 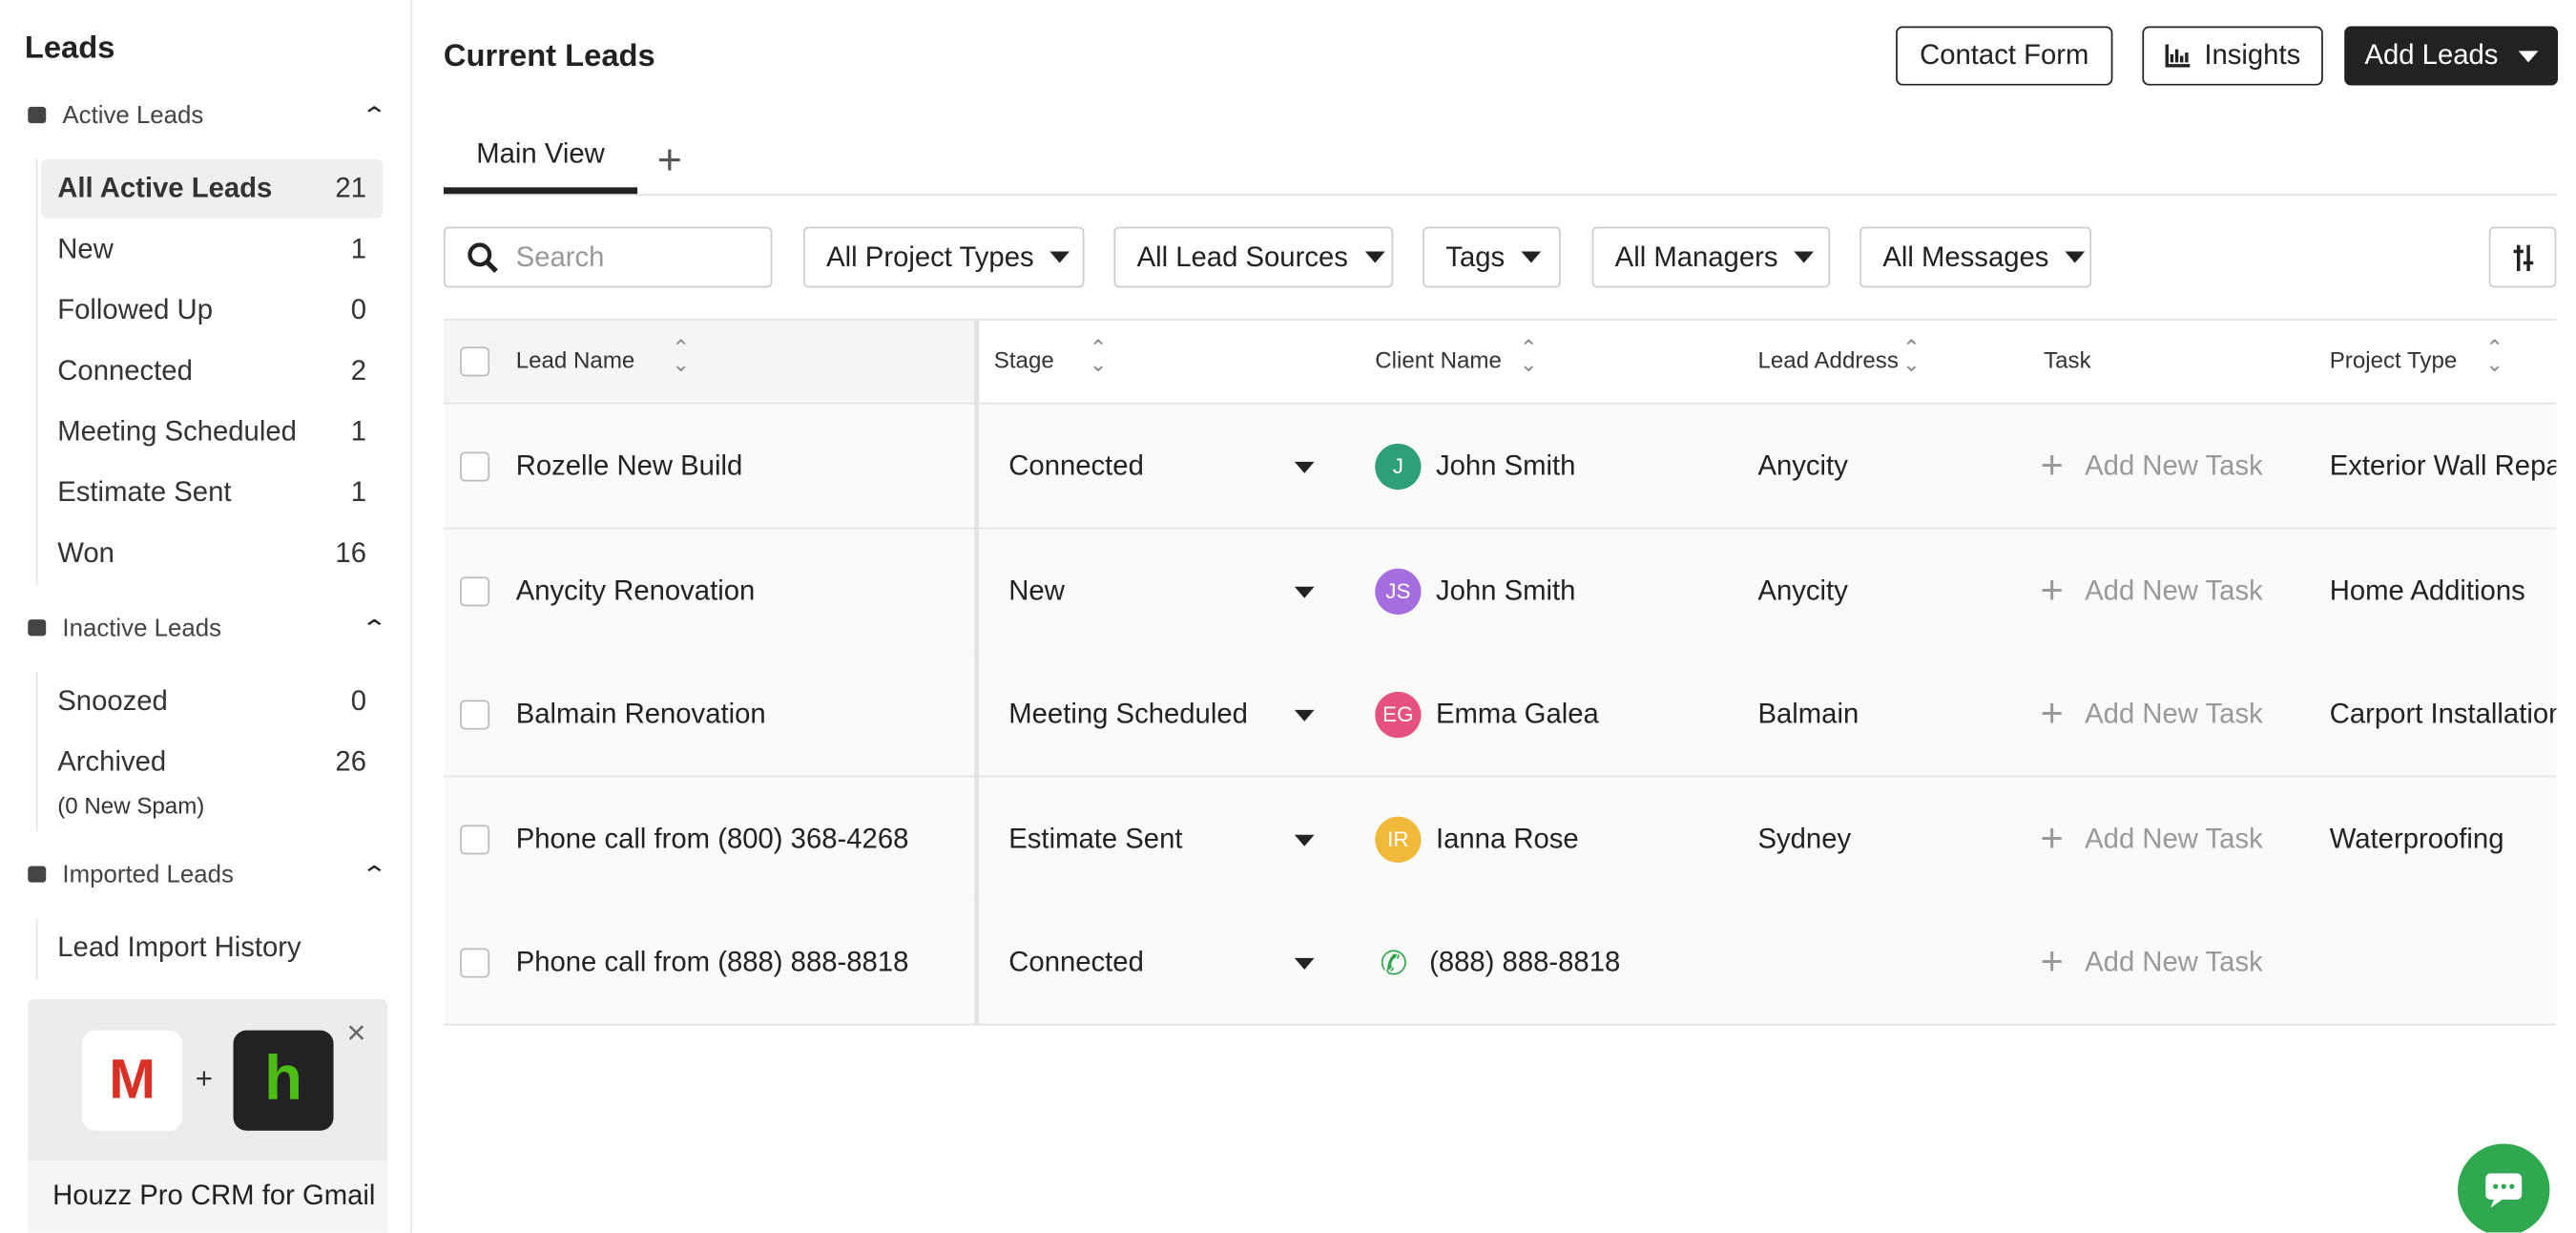 What do you see at coordinates (1398, 591) in the screenshot?
I see `avatar: JS` at bounding box center [1398, 591].